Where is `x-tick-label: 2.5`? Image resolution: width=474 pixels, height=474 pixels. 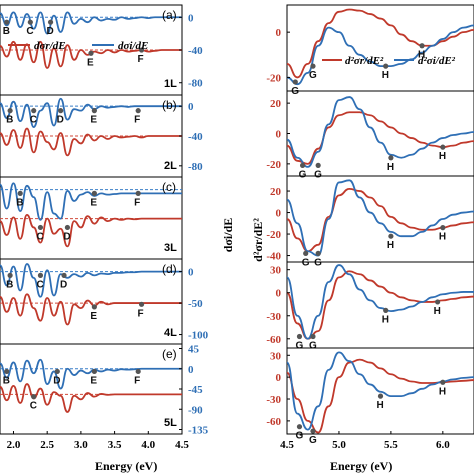 x-tick-label: 2.5 is located at coordinates (47, 445).